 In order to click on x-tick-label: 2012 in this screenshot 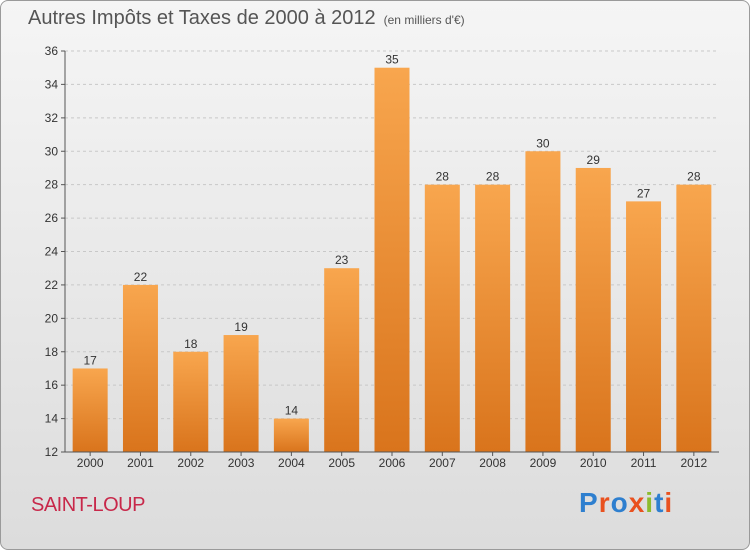, I will do `click(693, 463)`.